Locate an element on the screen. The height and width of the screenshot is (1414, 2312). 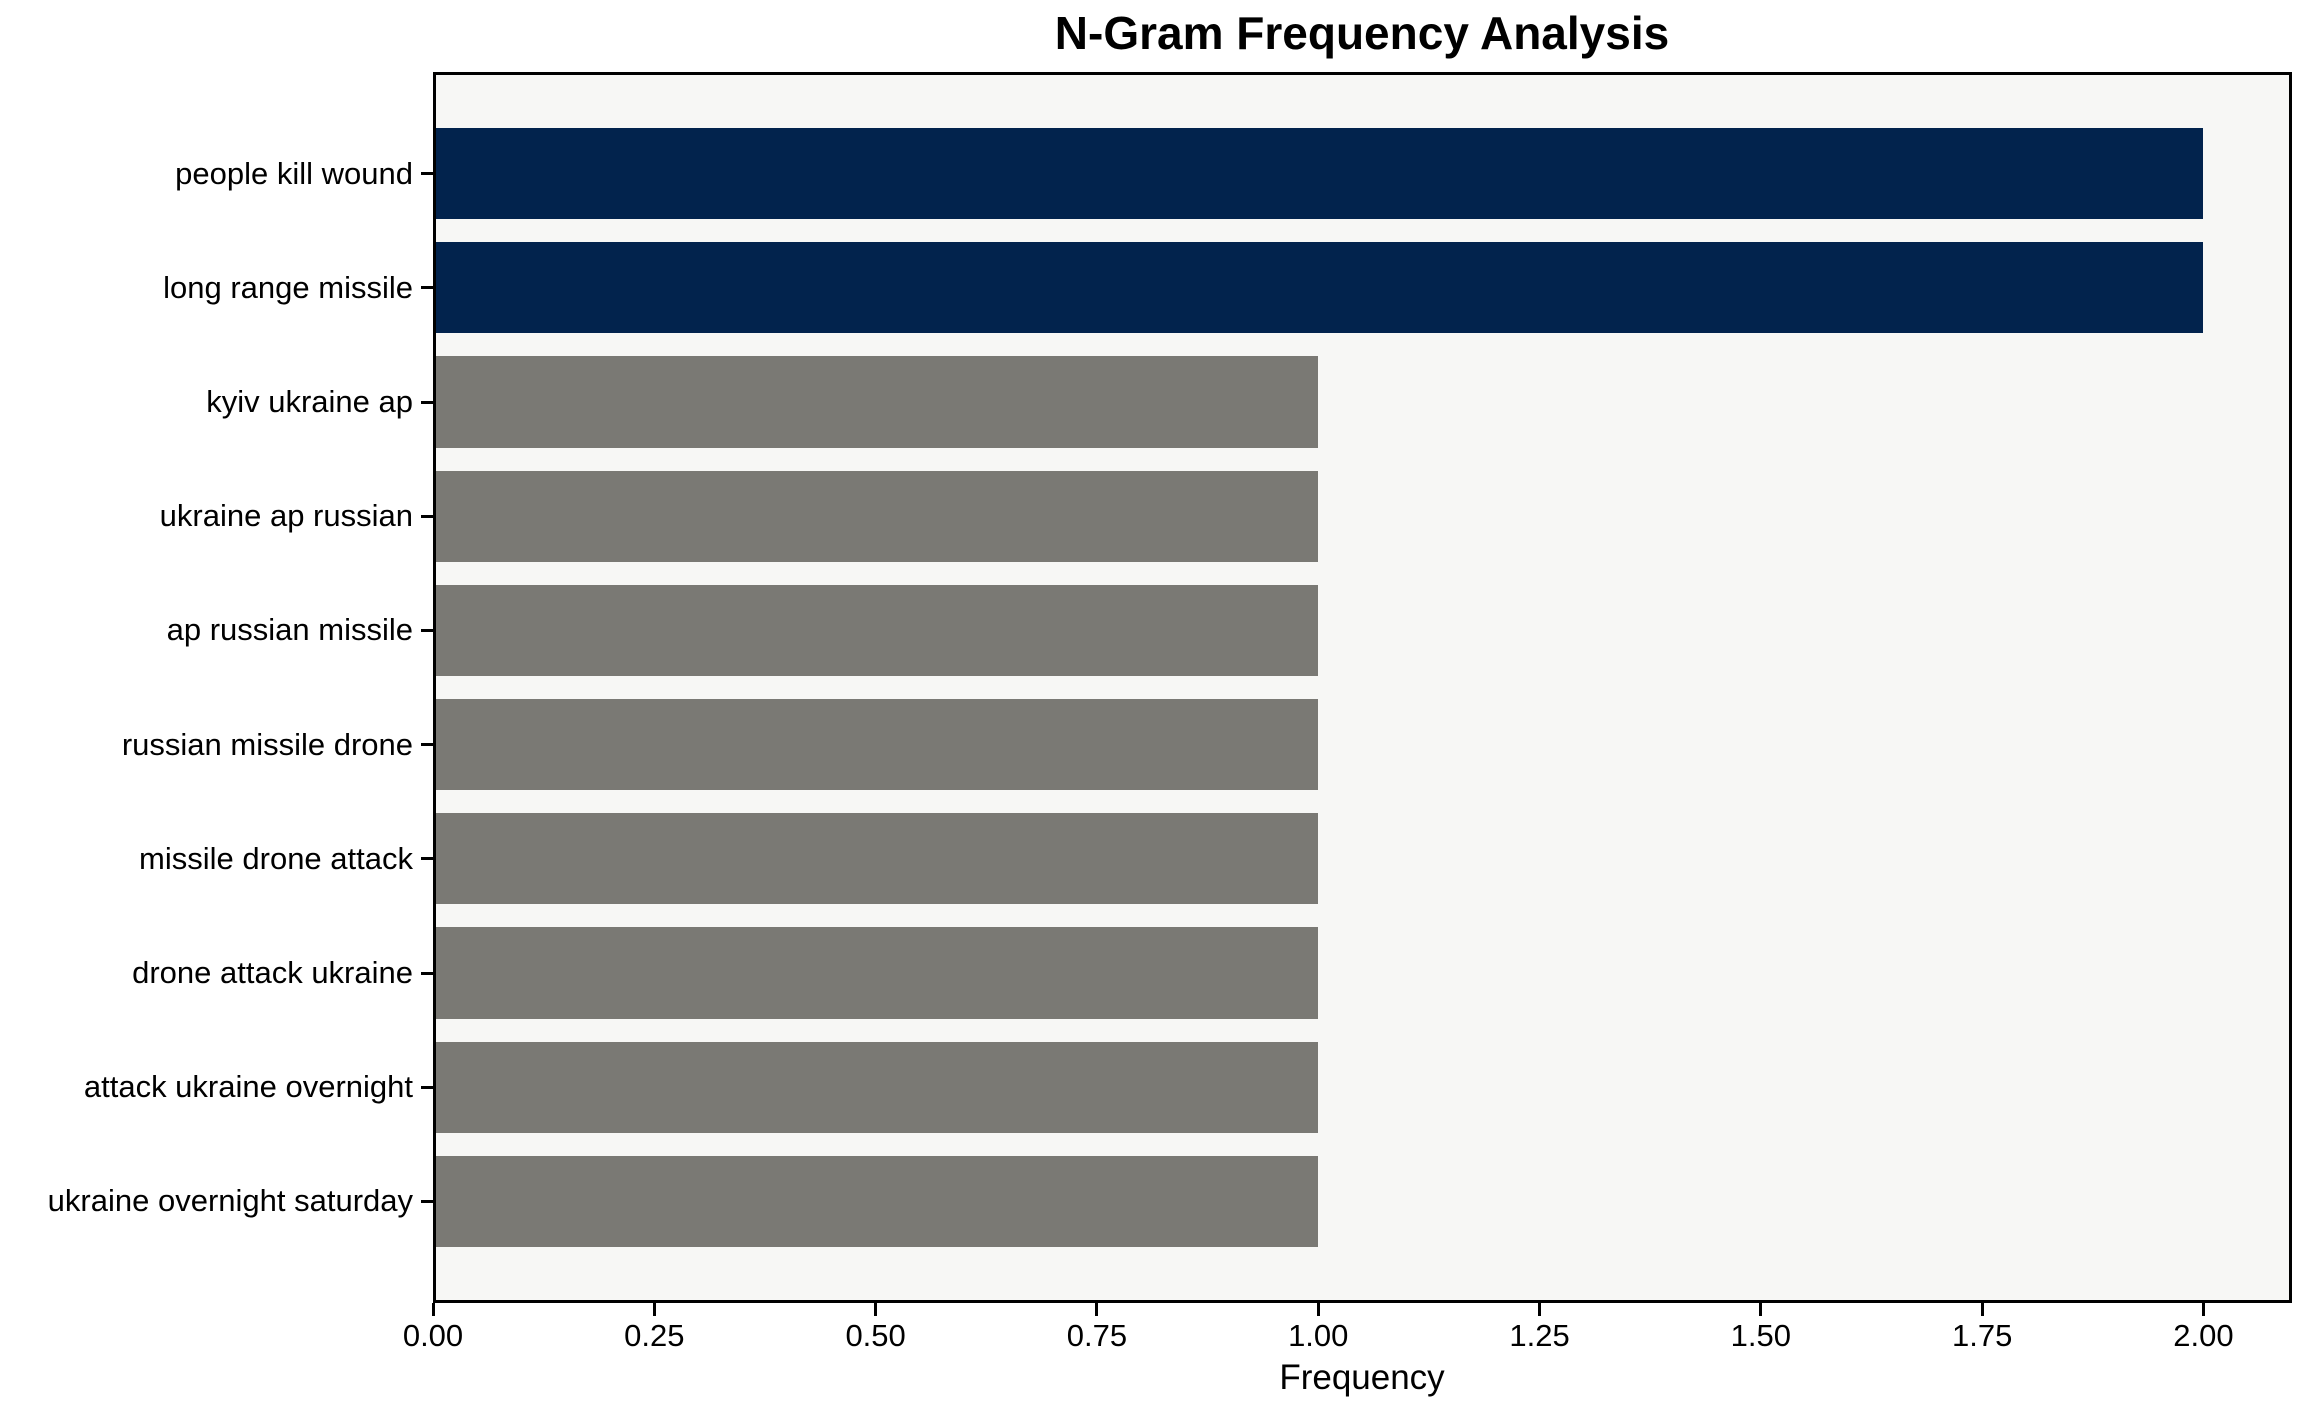
y-tick-label: ukraine ap russian is located at coordinates (286, 516).